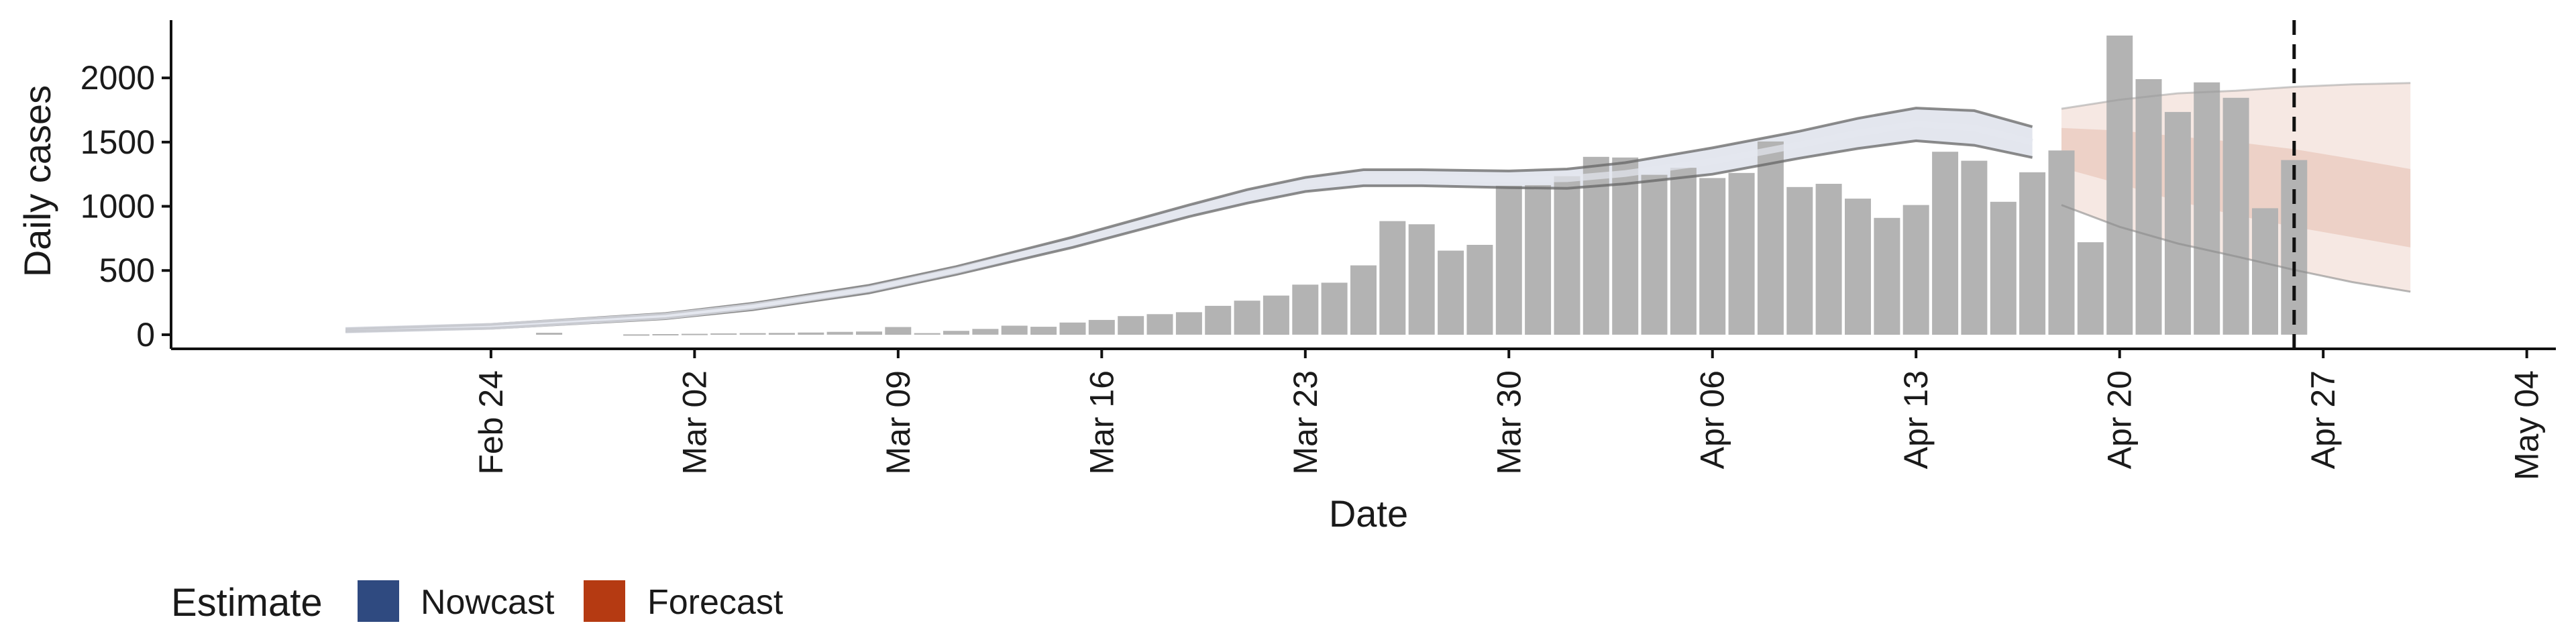  What do you see at coordinates (488, 602) in the screenshot?
I see `legend-label-nowcast: Nowcast` at bounding box center [488, 602].